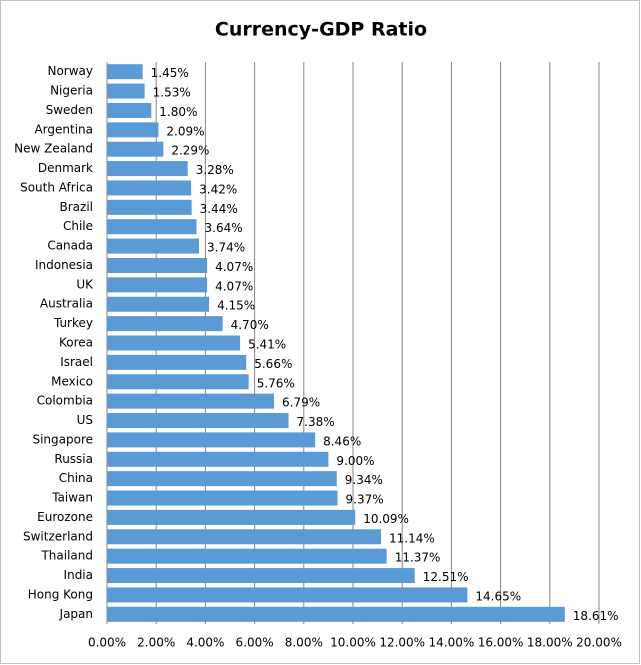  Describe the element at coordinates (185, 131) in the screenshot. I see `data-label: 2.09%` at that location.